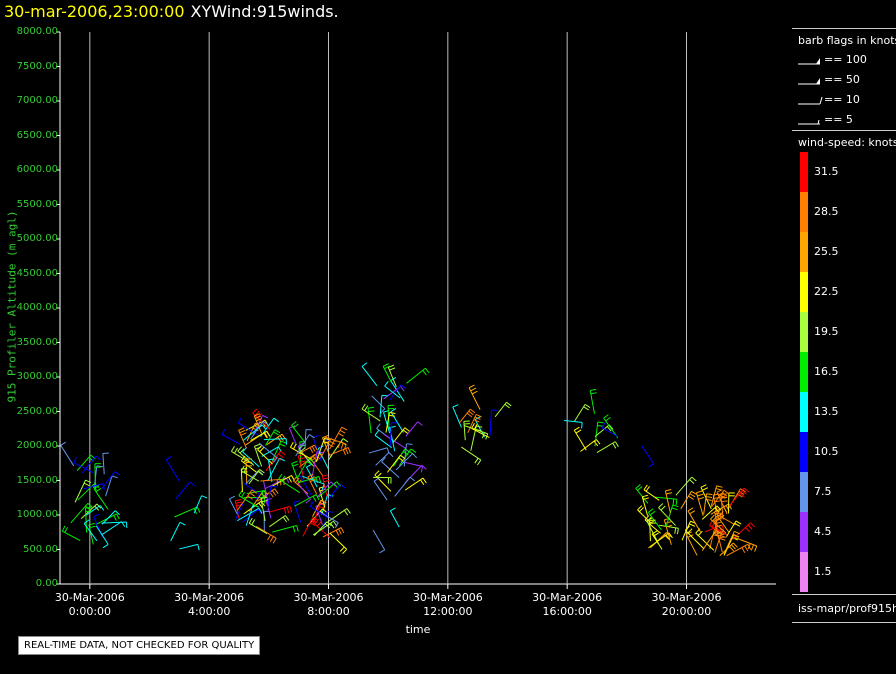  I want to click on colorbar-label: 10.5, so click(826, 451).